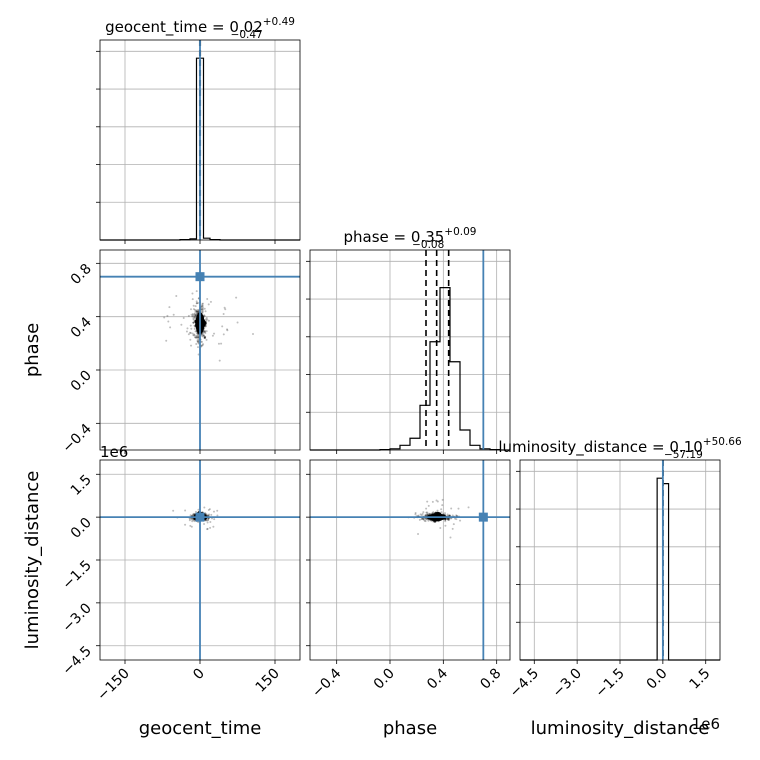 The height and width of the screenshot is (760, 760). Describe the element at coordinates (657, 679) in the screenshot. I see `x-tick-label-luminosity_distance: 0.0` at that location.